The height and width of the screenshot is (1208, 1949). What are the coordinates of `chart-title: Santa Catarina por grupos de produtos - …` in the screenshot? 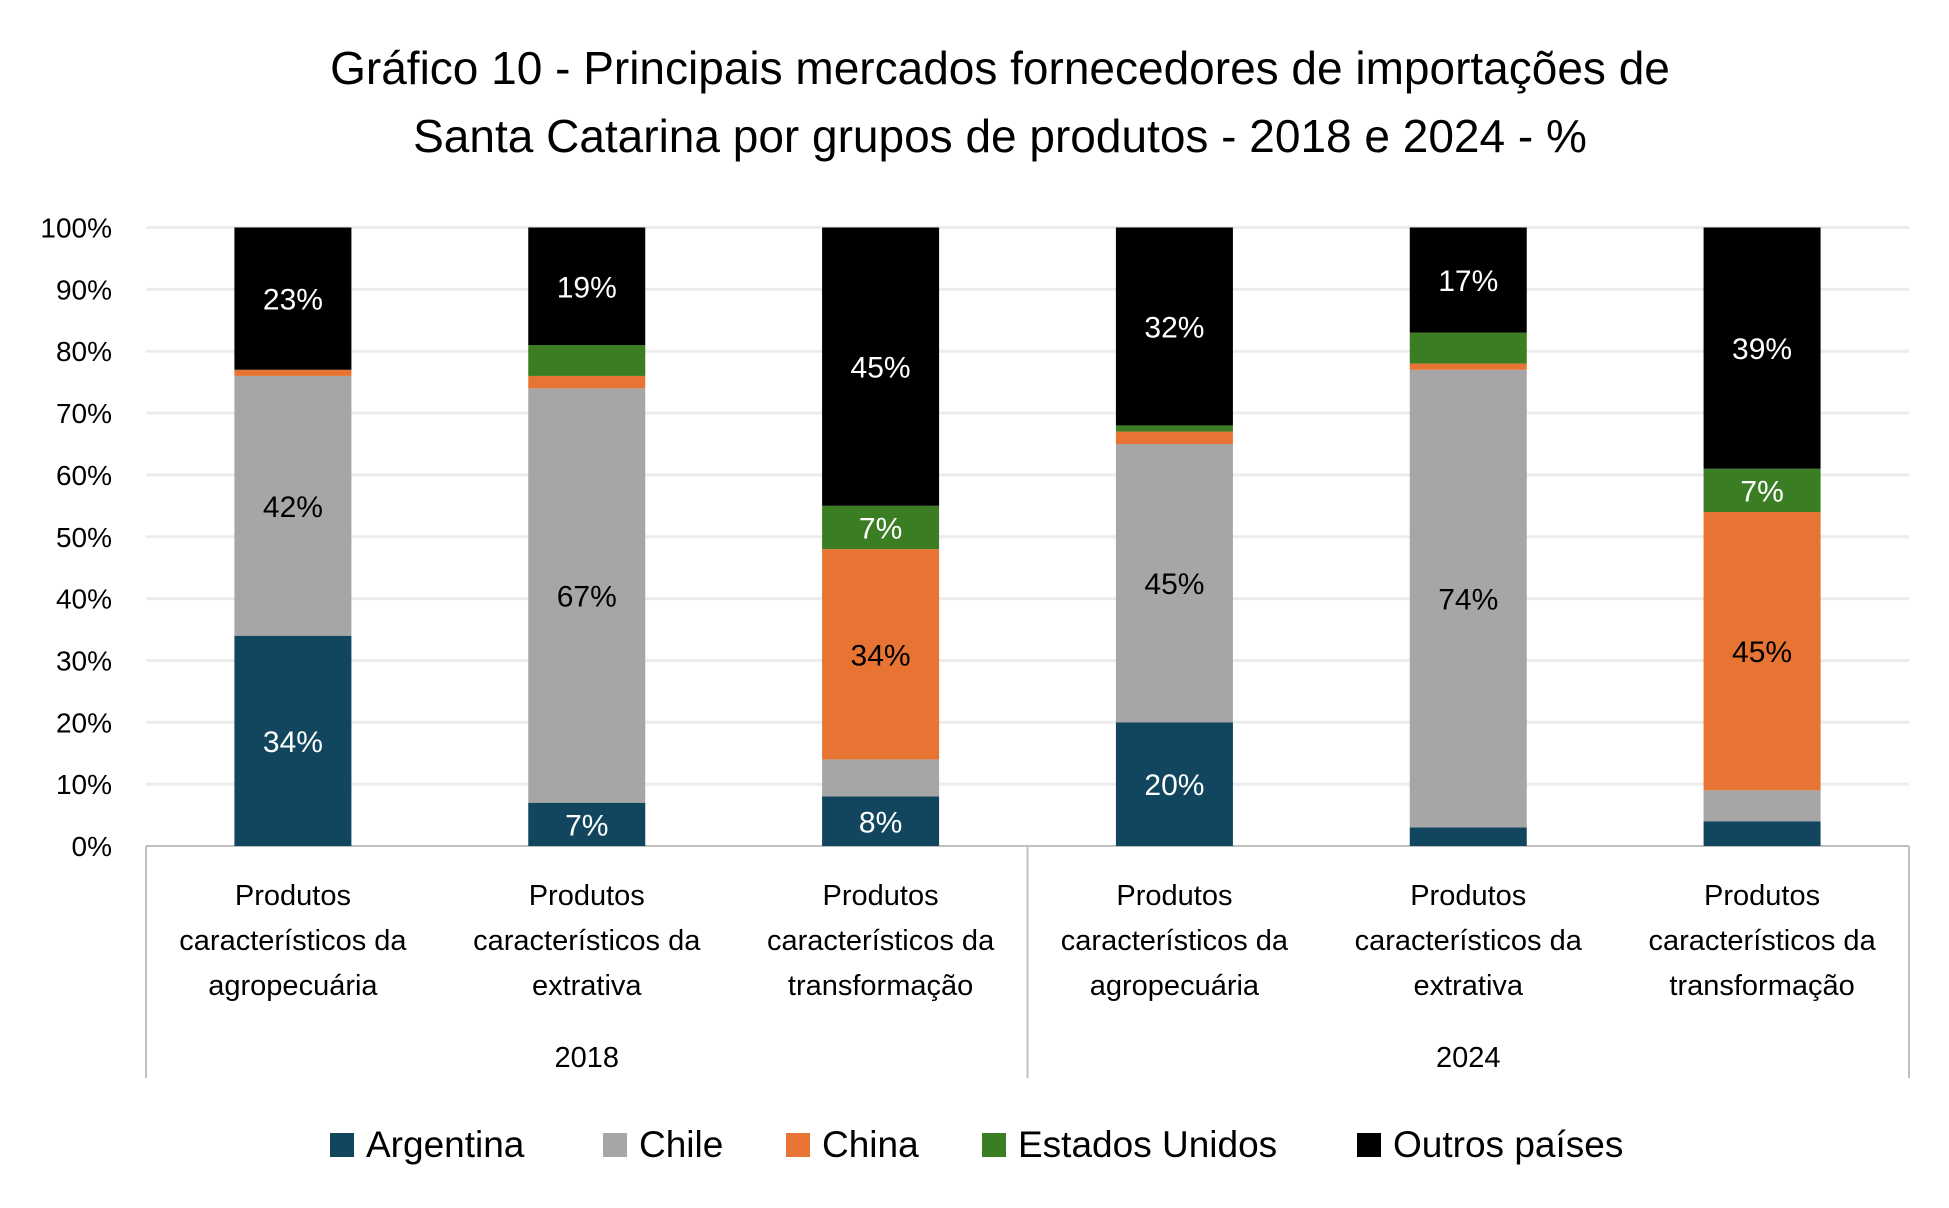 It's located at (1000, 136).